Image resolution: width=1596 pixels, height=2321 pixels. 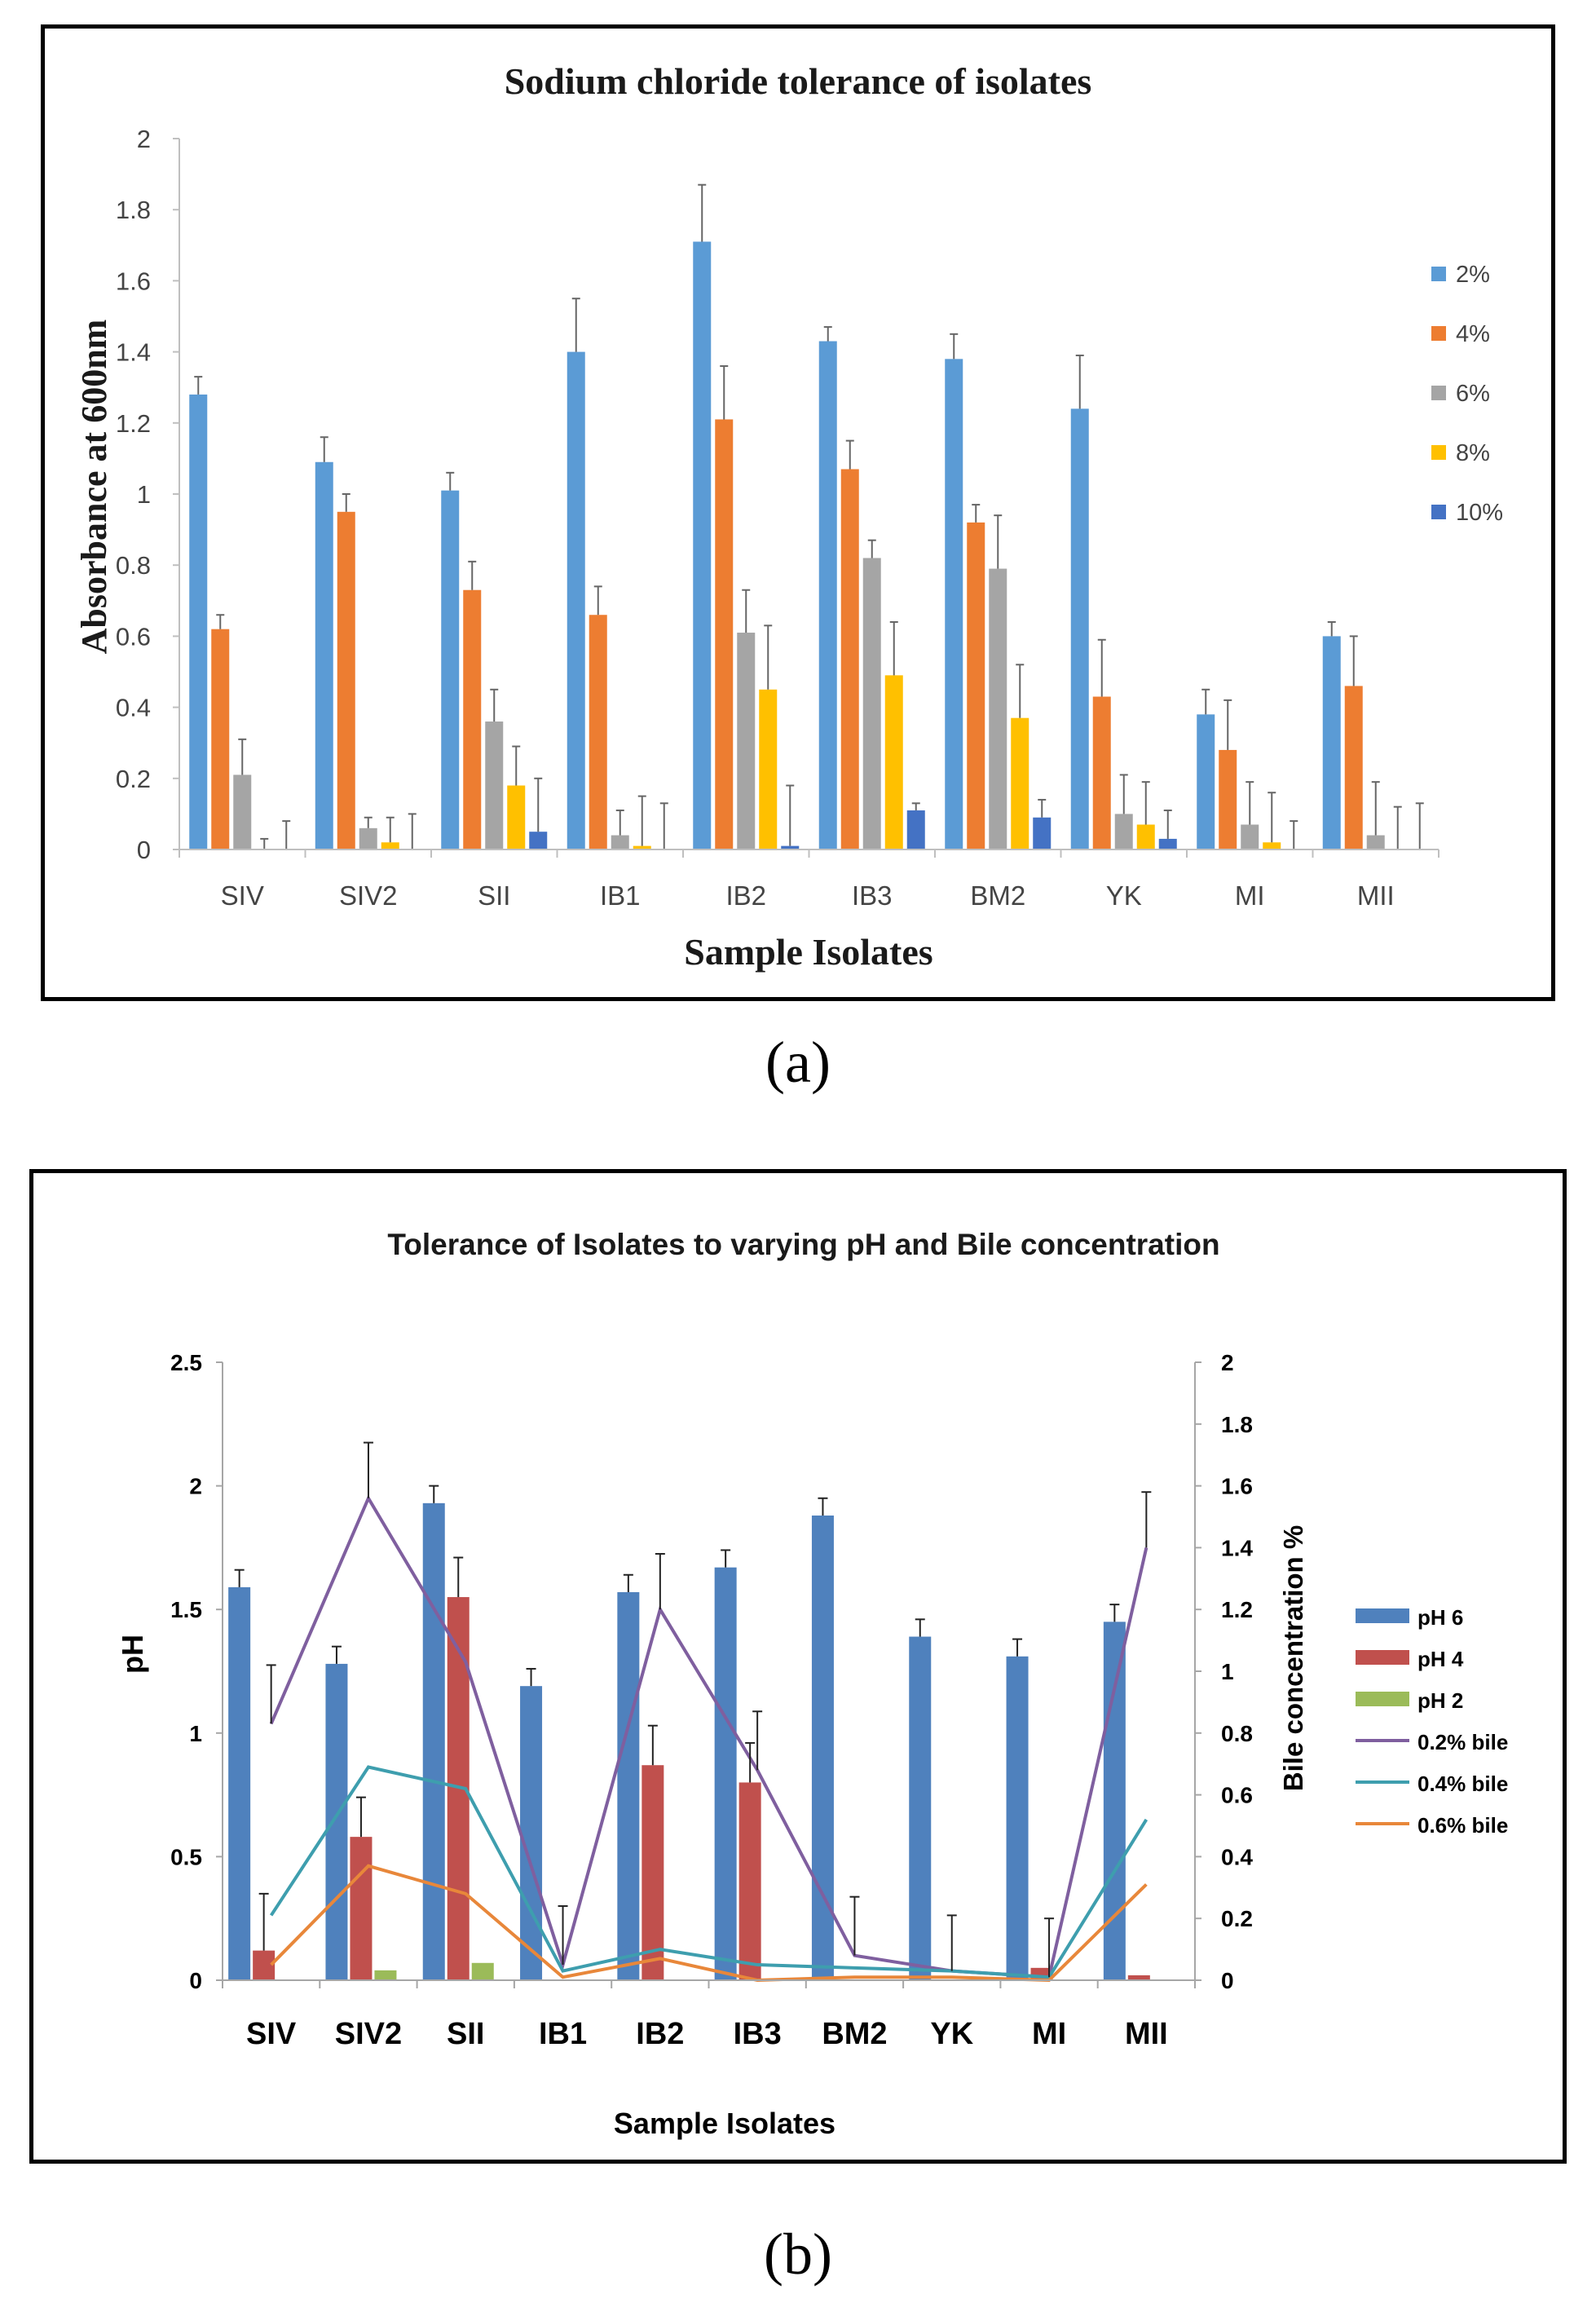 I want to click on bar-6pct-YK, so click(x=1123, y=831).